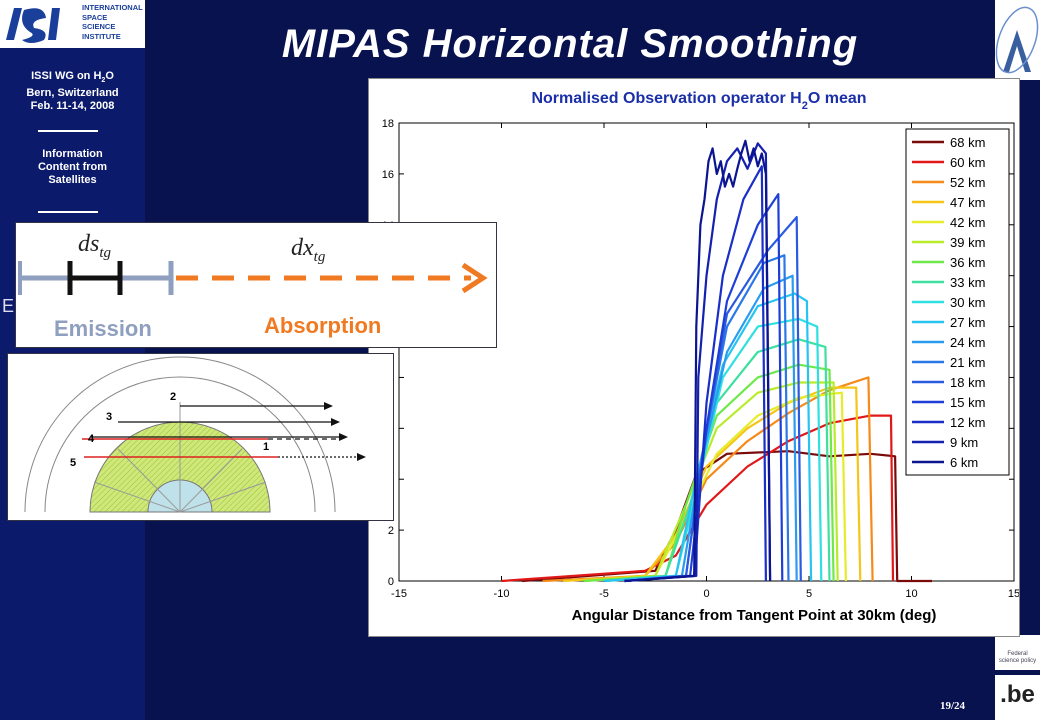 Image resolution: width=1040 pixels, height=720 pixels. I want to click on logo-text-line: INTERNATIONAL, so click(112, 7).